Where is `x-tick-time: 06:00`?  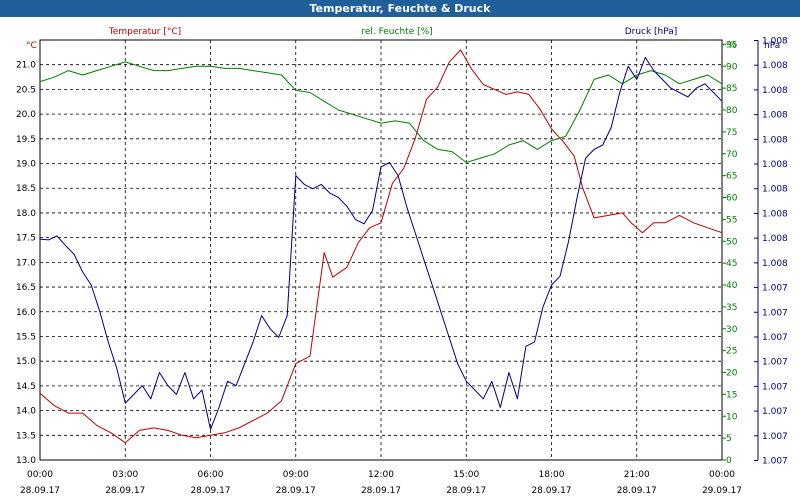
x-tick-time: 06:00 is located at coordinates (211, 475).